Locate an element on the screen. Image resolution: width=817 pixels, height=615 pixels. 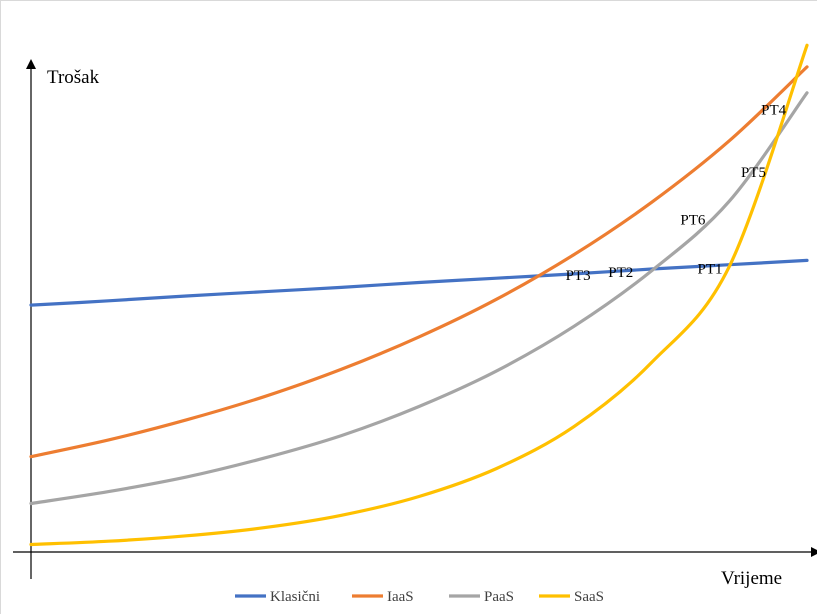
series-line-klasicni is located at coordinates (419, 282).